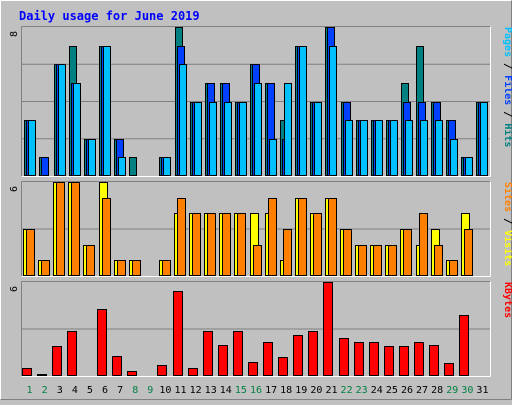 This screenshot has width=512, height=405. I want to click on right-label-part: Hits, so click(507, 135).